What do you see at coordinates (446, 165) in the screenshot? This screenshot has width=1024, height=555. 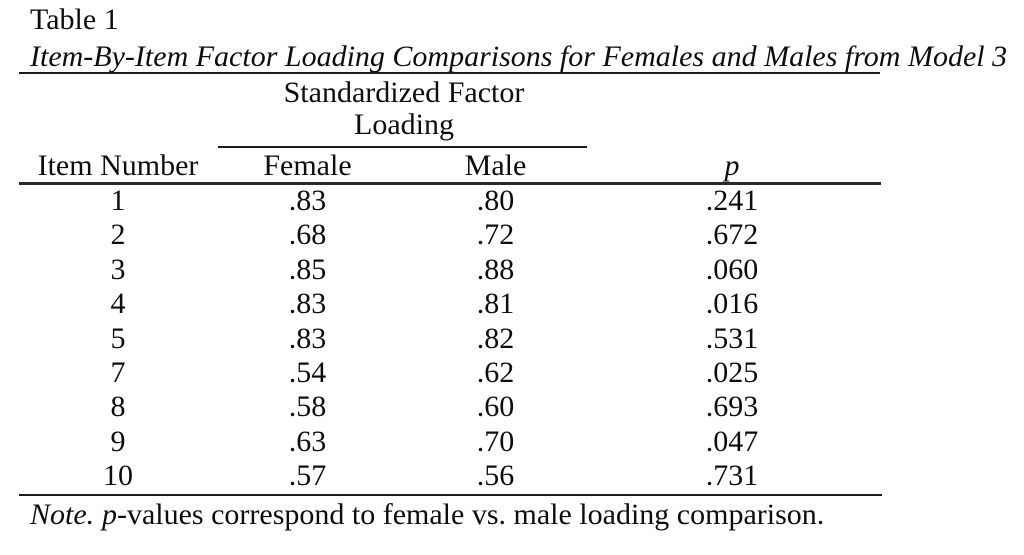 I see `column-header-row: Item Number Female Male p` at bounding box center [446, 165].